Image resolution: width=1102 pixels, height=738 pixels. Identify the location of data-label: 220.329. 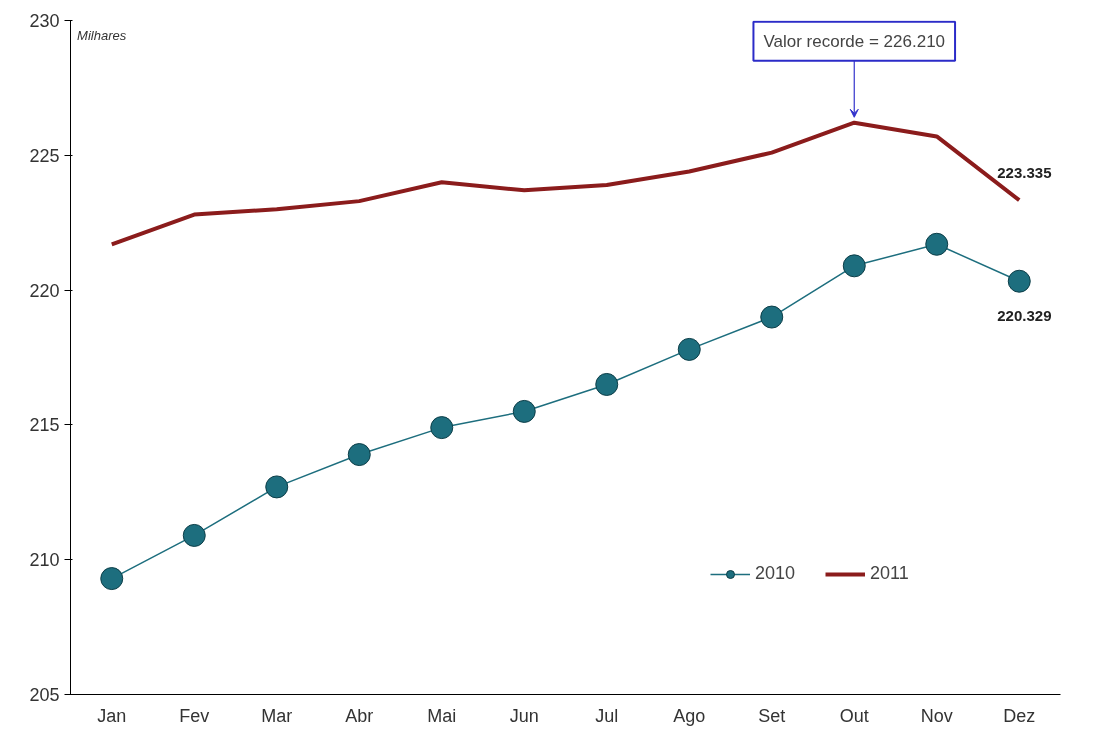
(1024, 316).